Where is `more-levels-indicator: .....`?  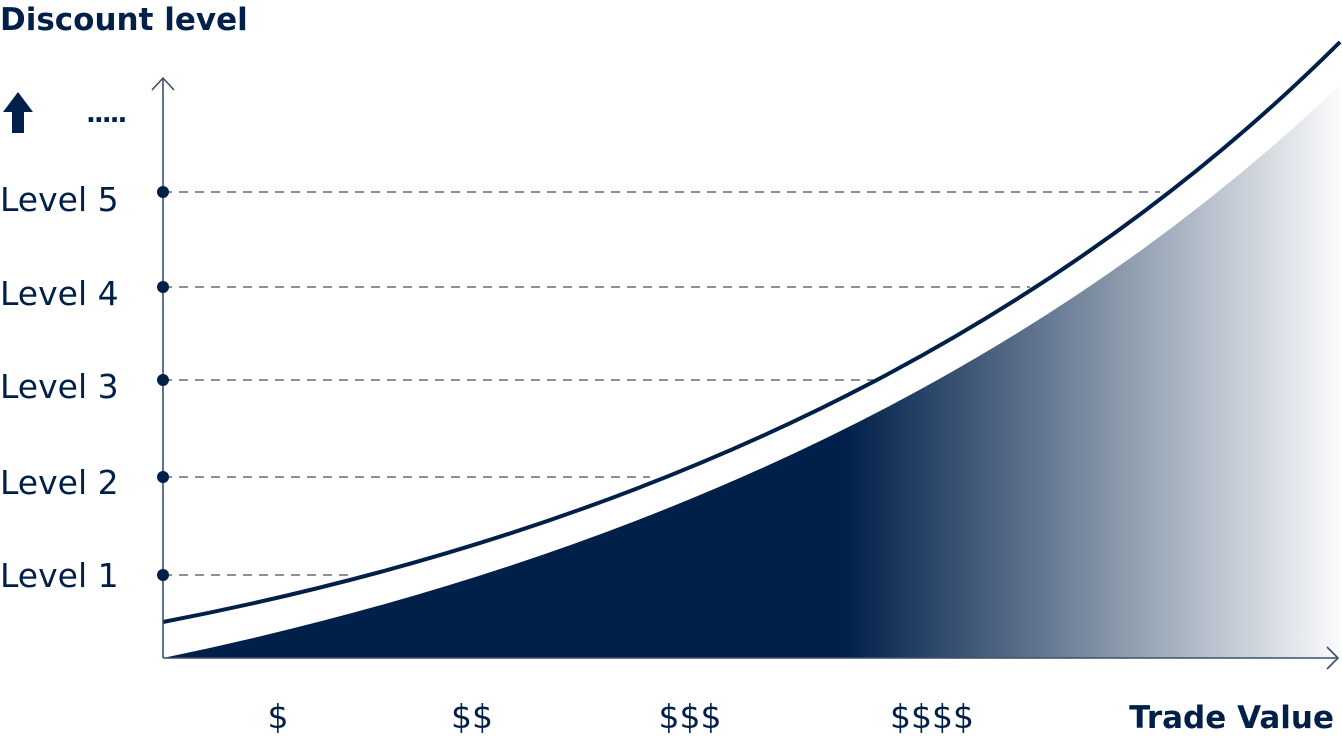
more-levels-indicator: ..... is located at coordinates (106, 114).